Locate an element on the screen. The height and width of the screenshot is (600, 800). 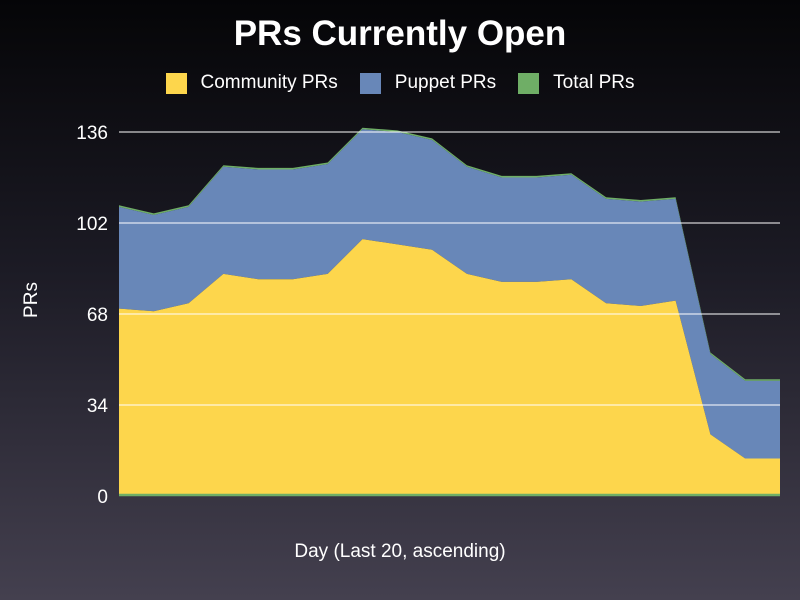
y-tick-label-0: 0 is located at coordinates (102, 497).